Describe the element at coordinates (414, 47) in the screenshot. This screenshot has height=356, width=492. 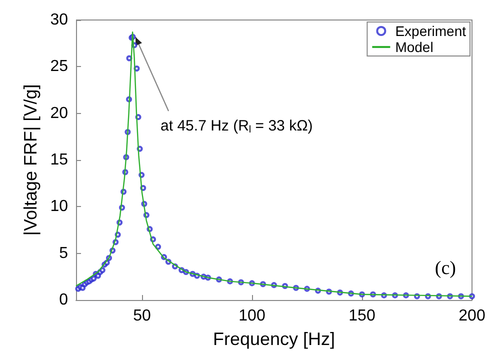
I see `legend-label: Model` at that location.